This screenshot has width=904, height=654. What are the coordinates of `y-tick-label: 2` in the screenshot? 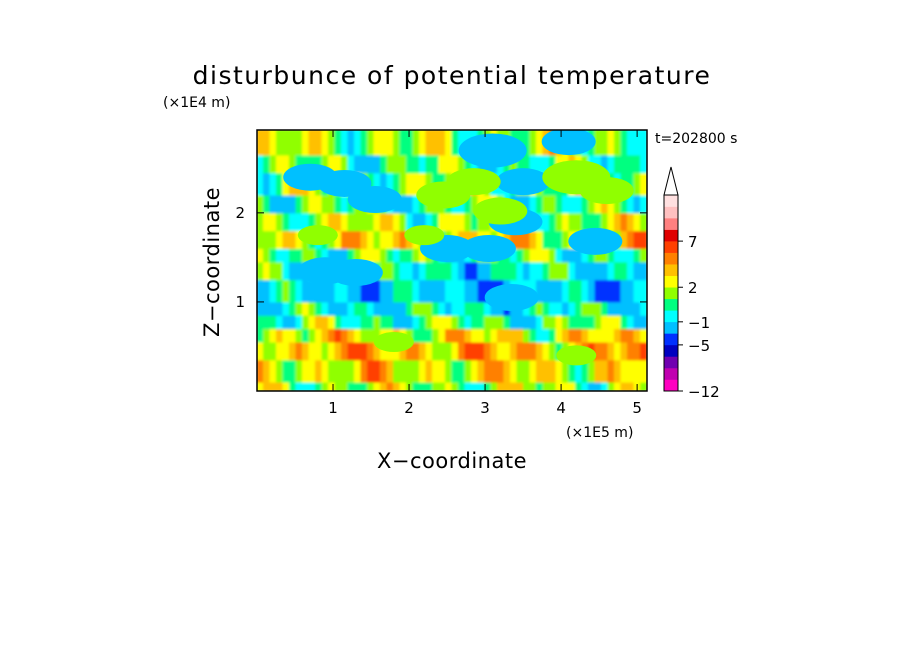 It's located at (240, 213).